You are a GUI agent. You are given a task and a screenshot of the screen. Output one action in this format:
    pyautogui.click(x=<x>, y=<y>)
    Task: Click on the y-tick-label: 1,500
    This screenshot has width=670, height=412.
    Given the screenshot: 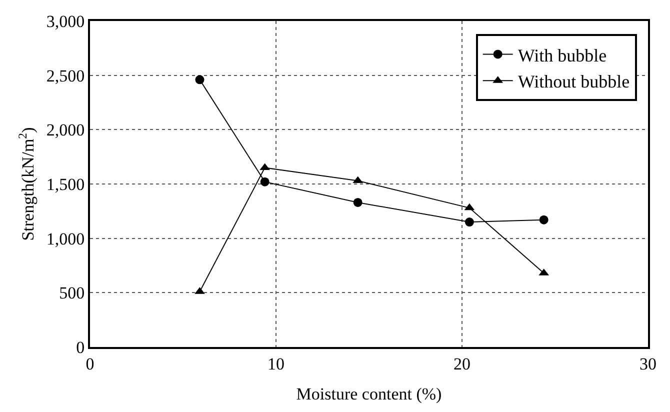 What is the action you would take?
    pyautogui.click(x=65, y=184)
    